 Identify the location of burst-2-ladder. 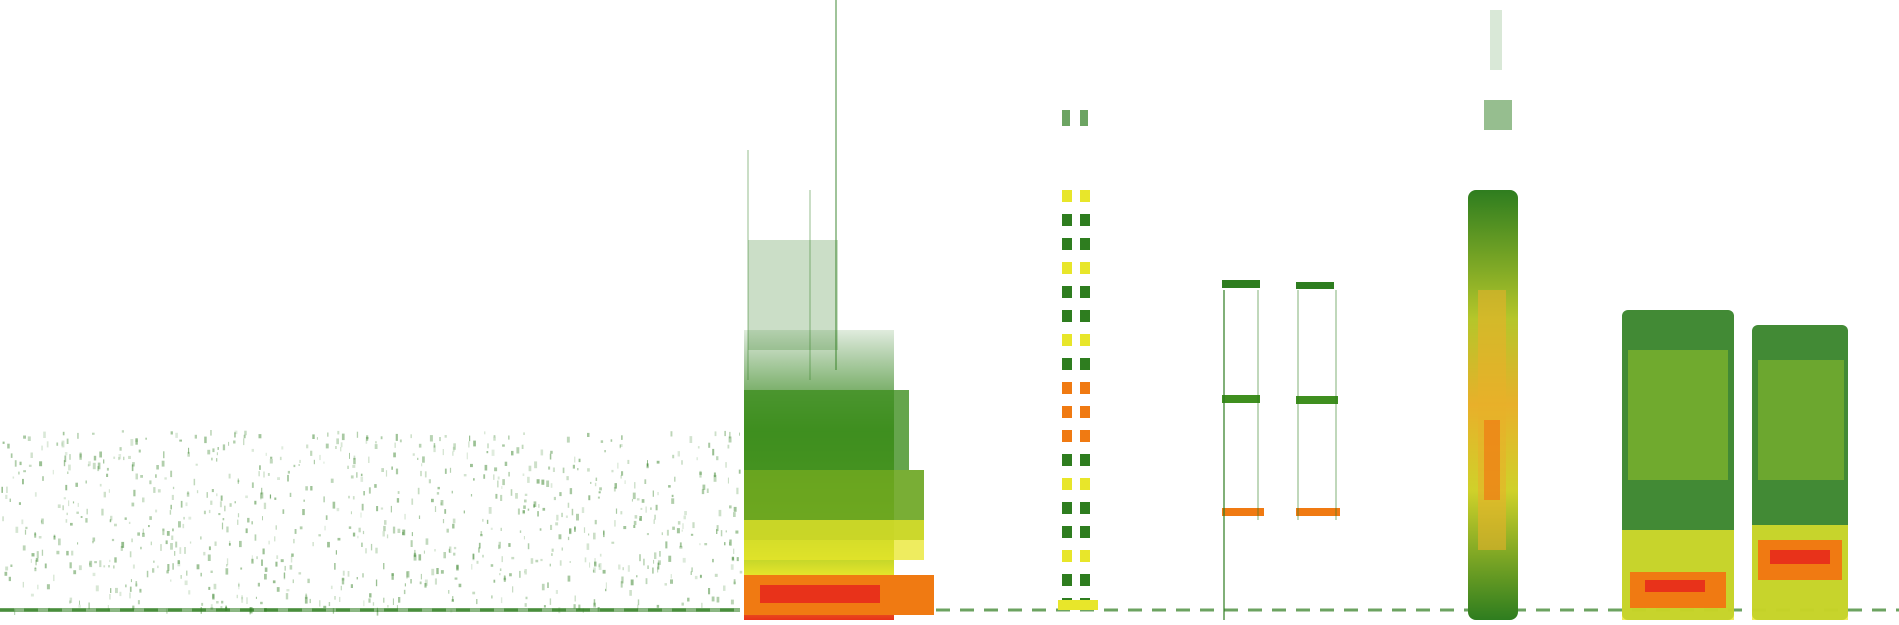
(1078, 360).